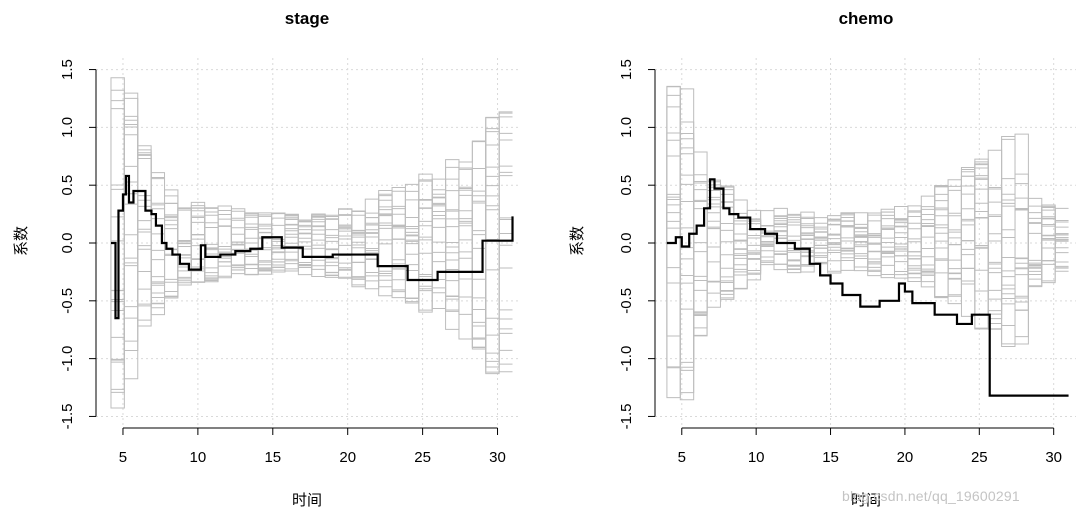 Image resolution: width=1082 pixels, height=517 pixels. What do you see at coordinates (931, 496) in the screenshot?
I see `watermark-text: blog.csdn.net/qq_19600291` at bounding box center [931, 496].